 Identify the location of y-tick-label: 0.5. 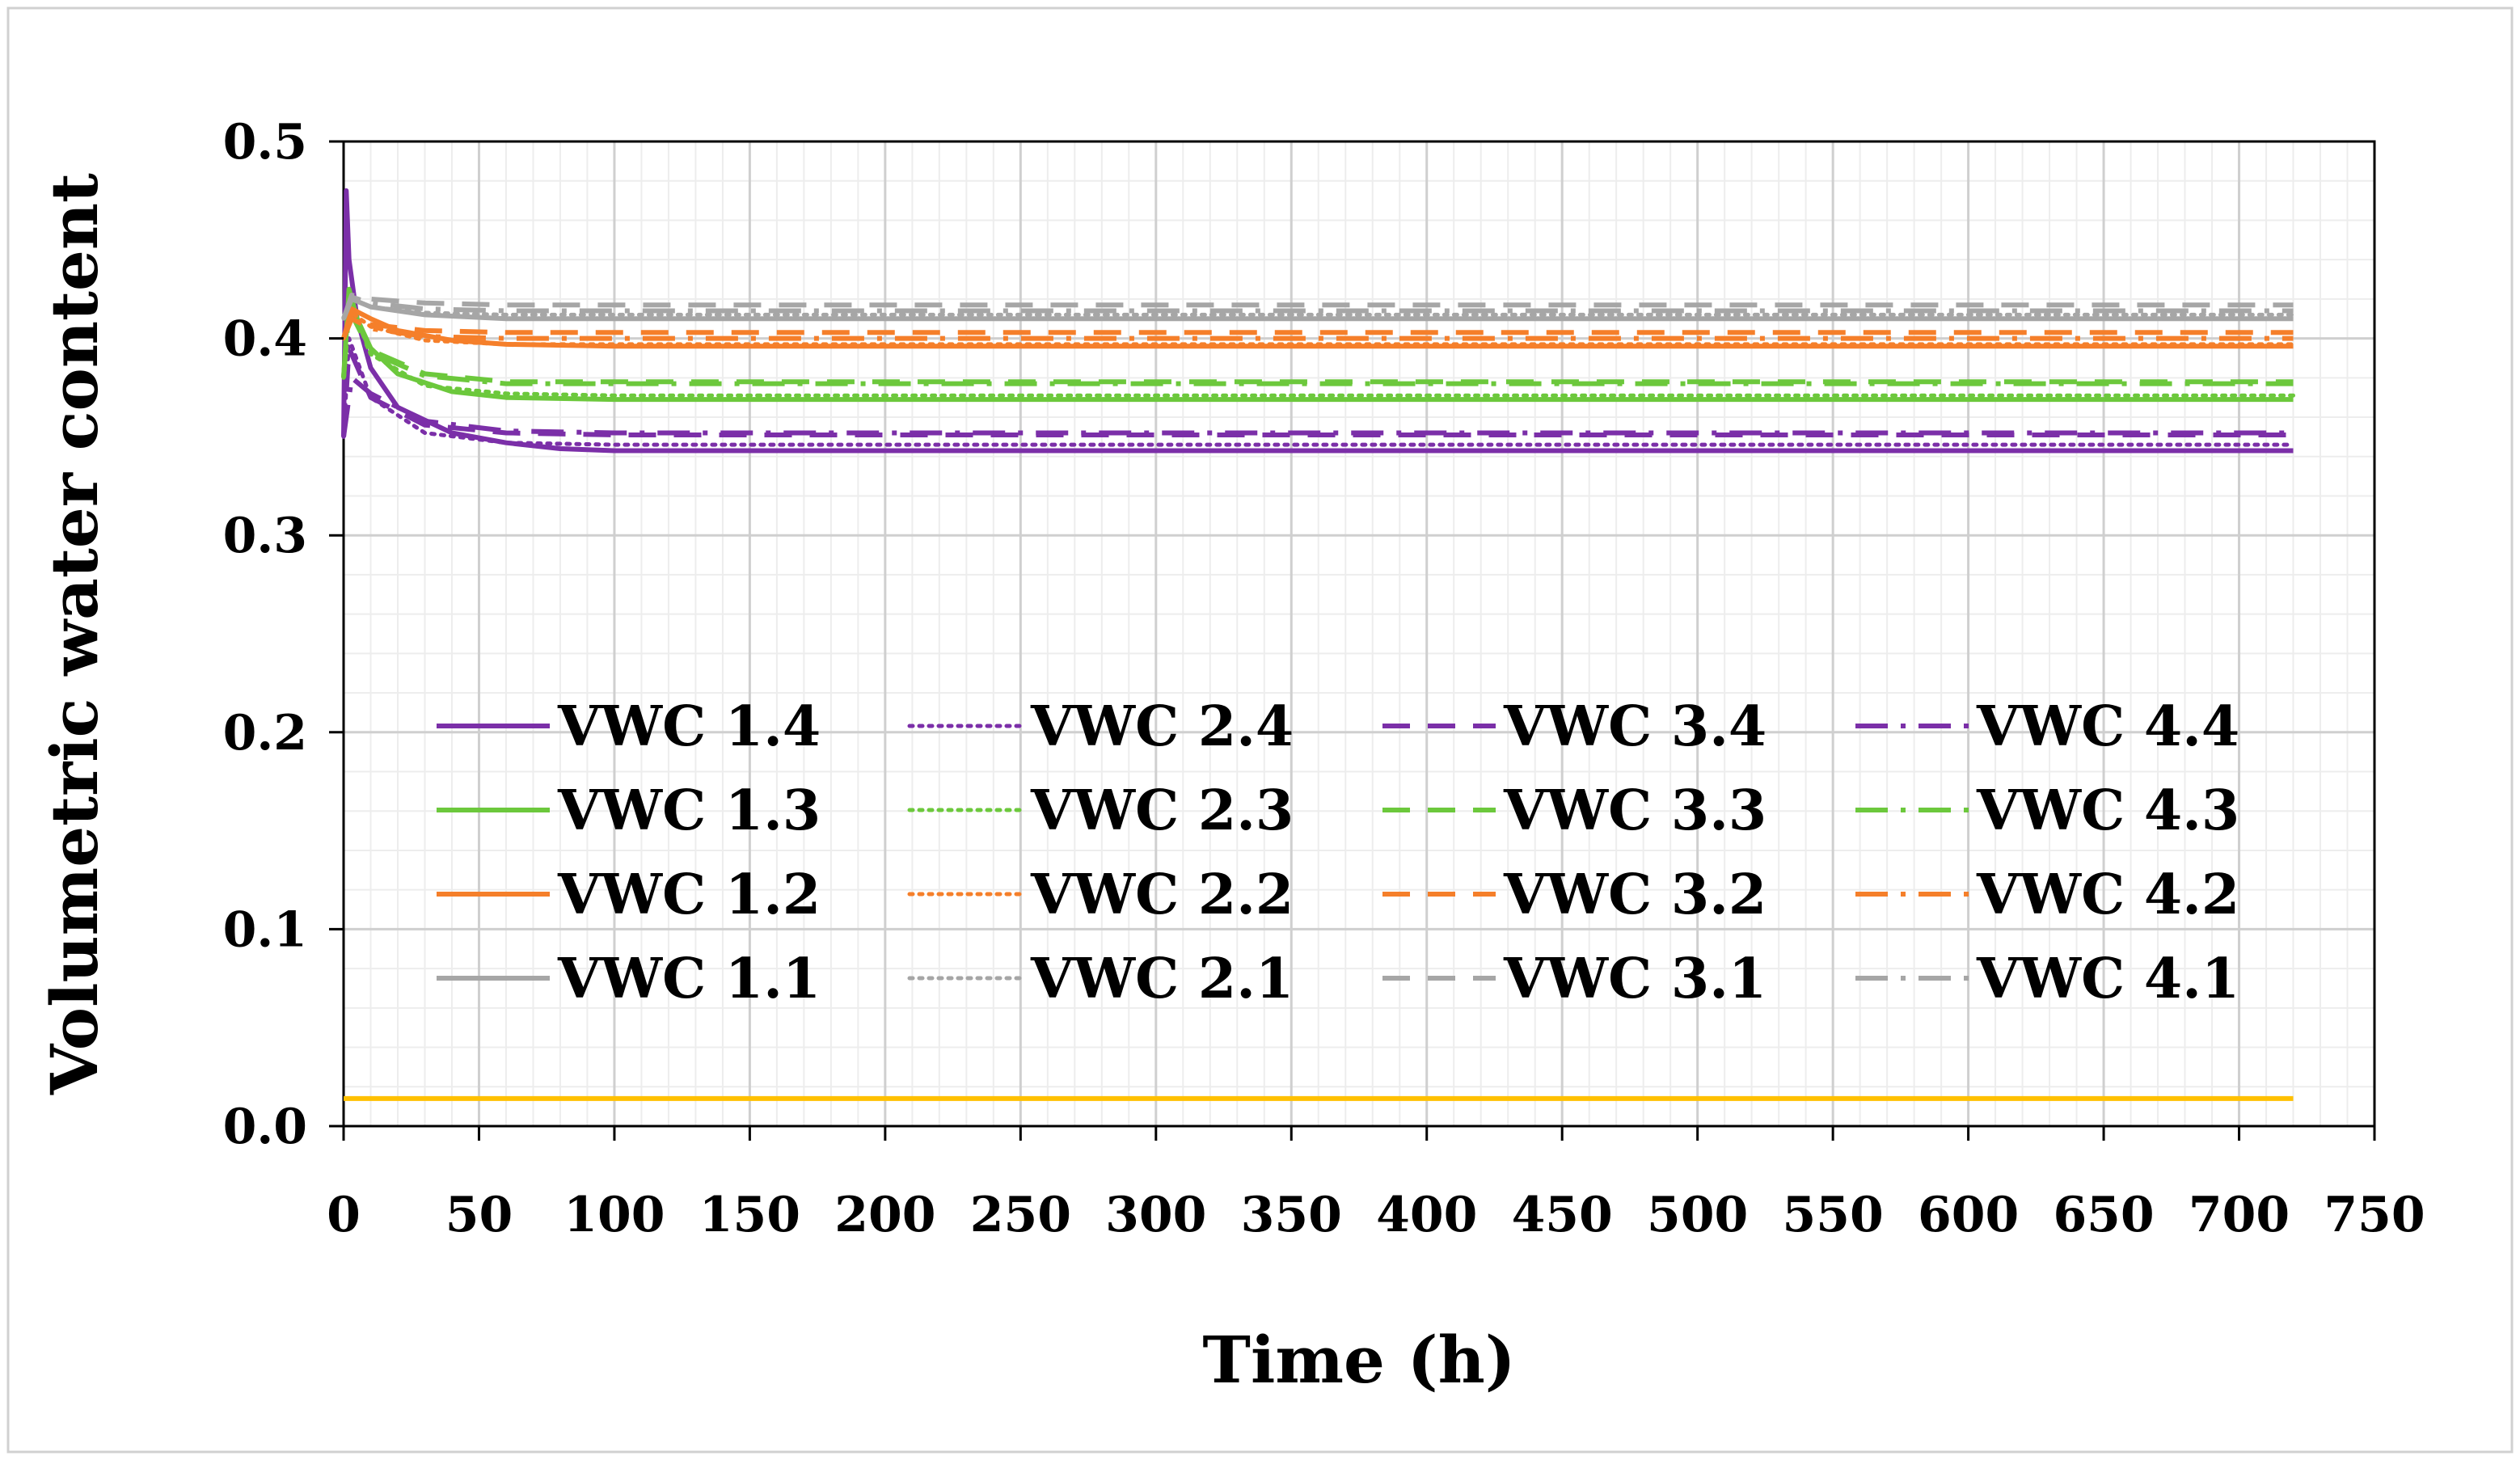
(265, 142).